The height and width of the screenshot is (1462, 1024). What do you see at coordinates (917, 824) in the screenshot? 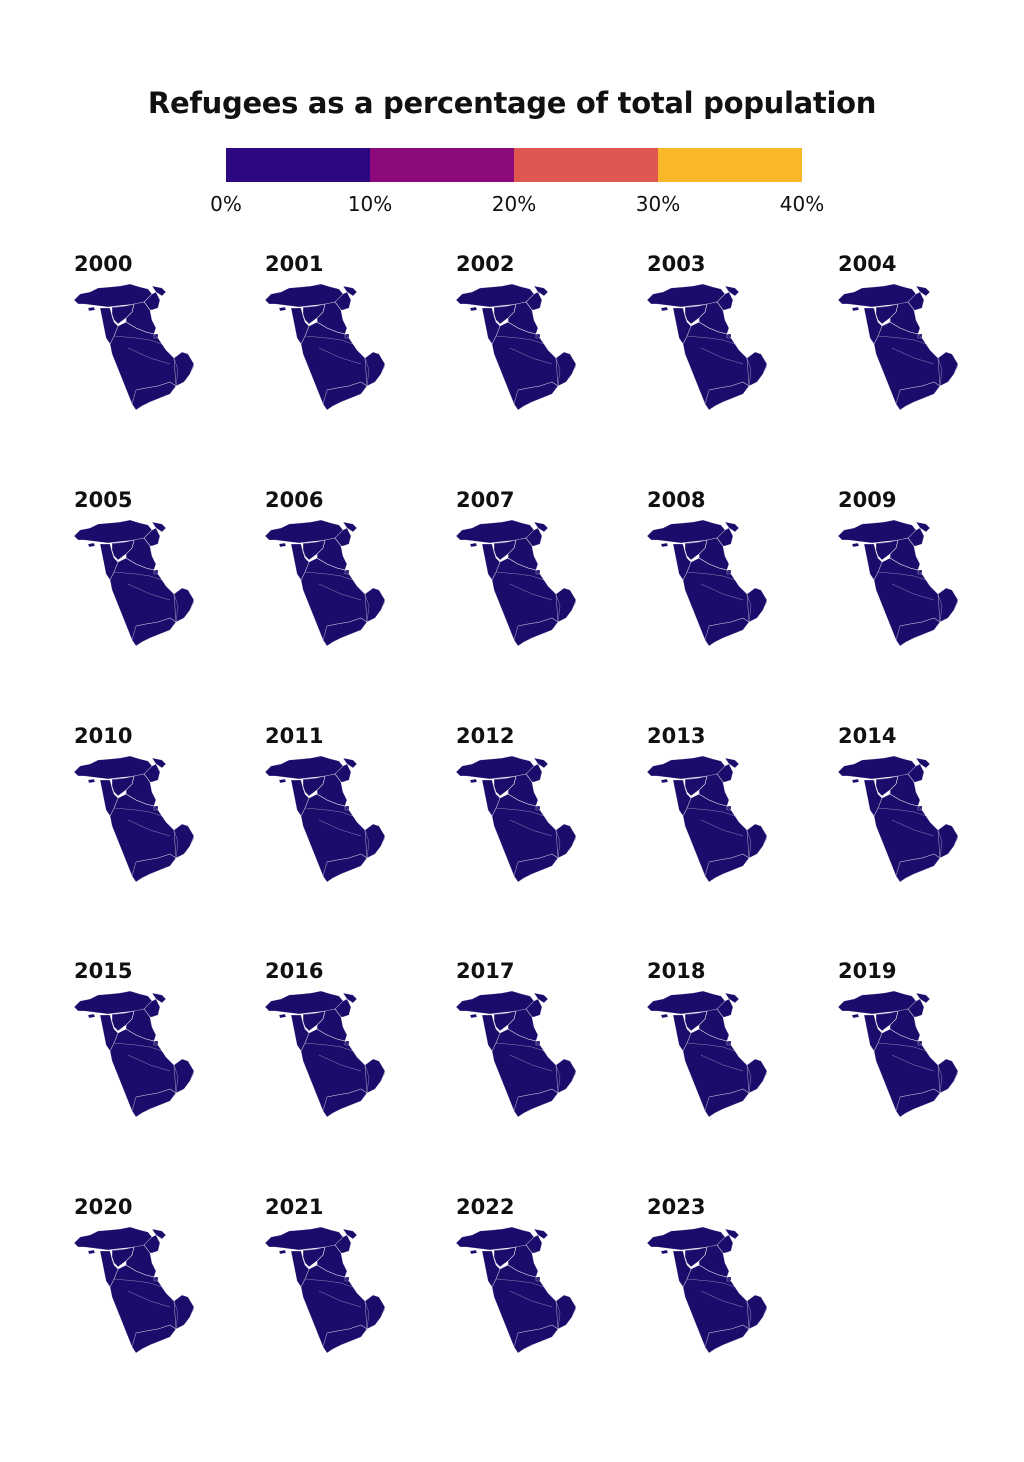
I see `year-panel-2014: 2014` at bounding box center [917, 824].